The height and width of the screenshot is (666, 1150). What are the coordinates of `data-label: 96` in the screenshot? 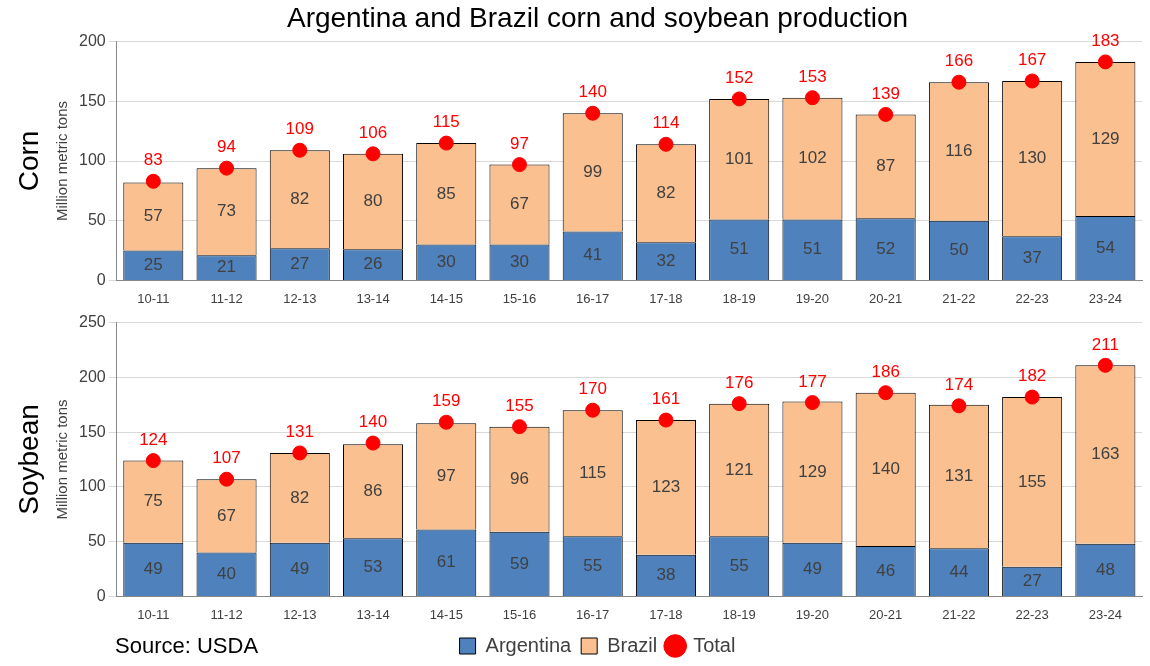 It's located at (519, 478).